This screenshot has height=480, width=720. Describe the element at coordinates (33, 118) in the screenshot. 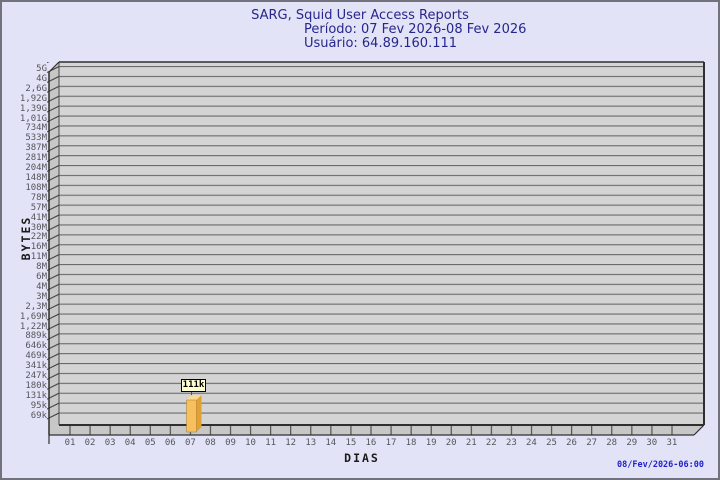

I see `y-tick-label: 1,01G` at that location.